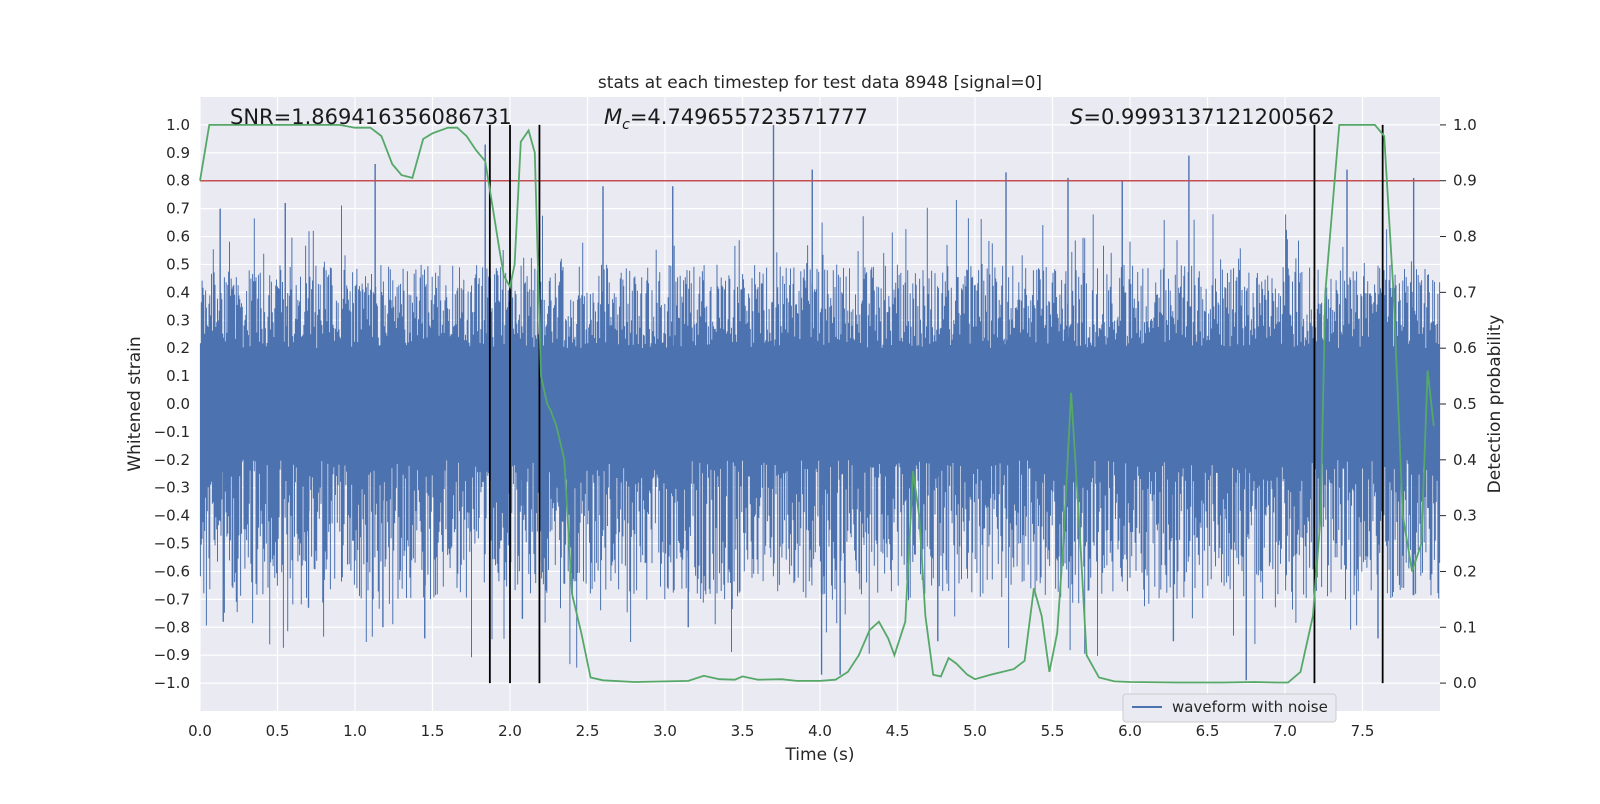  What do you see at coordinates (200, 731) in the screenshot?
I see `x-tick-label-0: 0.0` at bounding box center [200, 731].